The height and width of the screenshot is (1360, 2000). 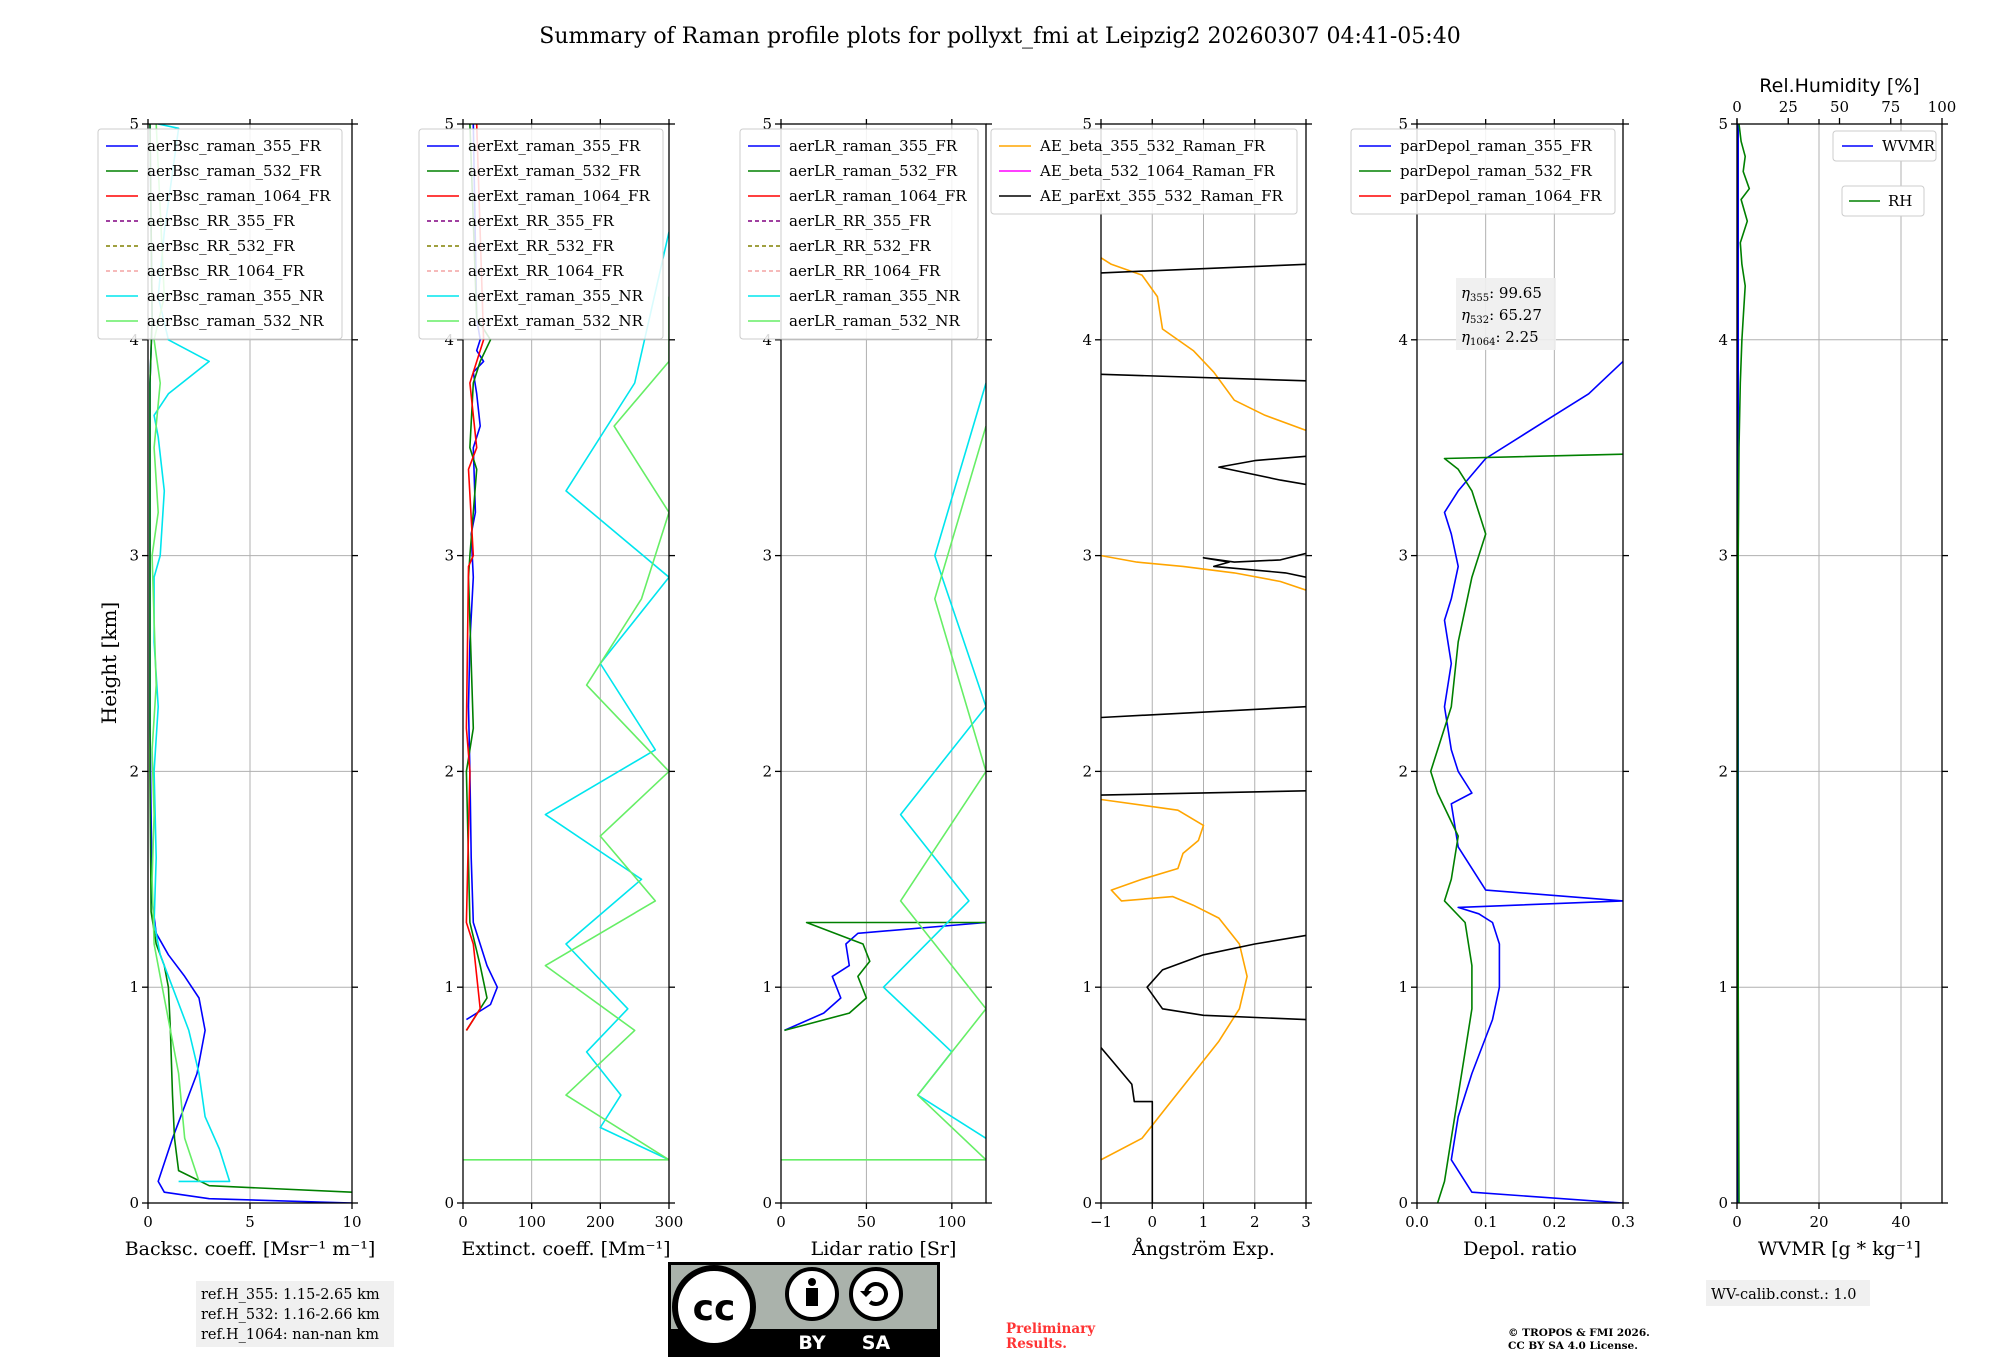 I want to click on x-tick-label: 2, so click(x=1255, y=1222).